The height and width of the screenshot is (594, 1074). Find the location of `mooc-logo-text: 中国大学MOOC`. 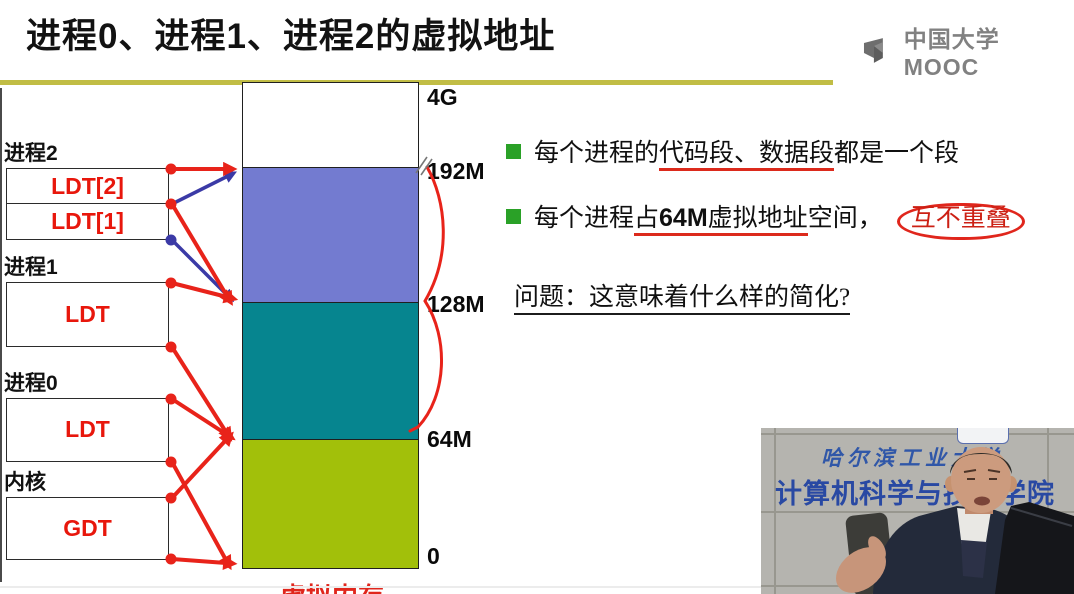

mooc-logo-text: 中国大学MOOC is located at coordinates (951, 53).